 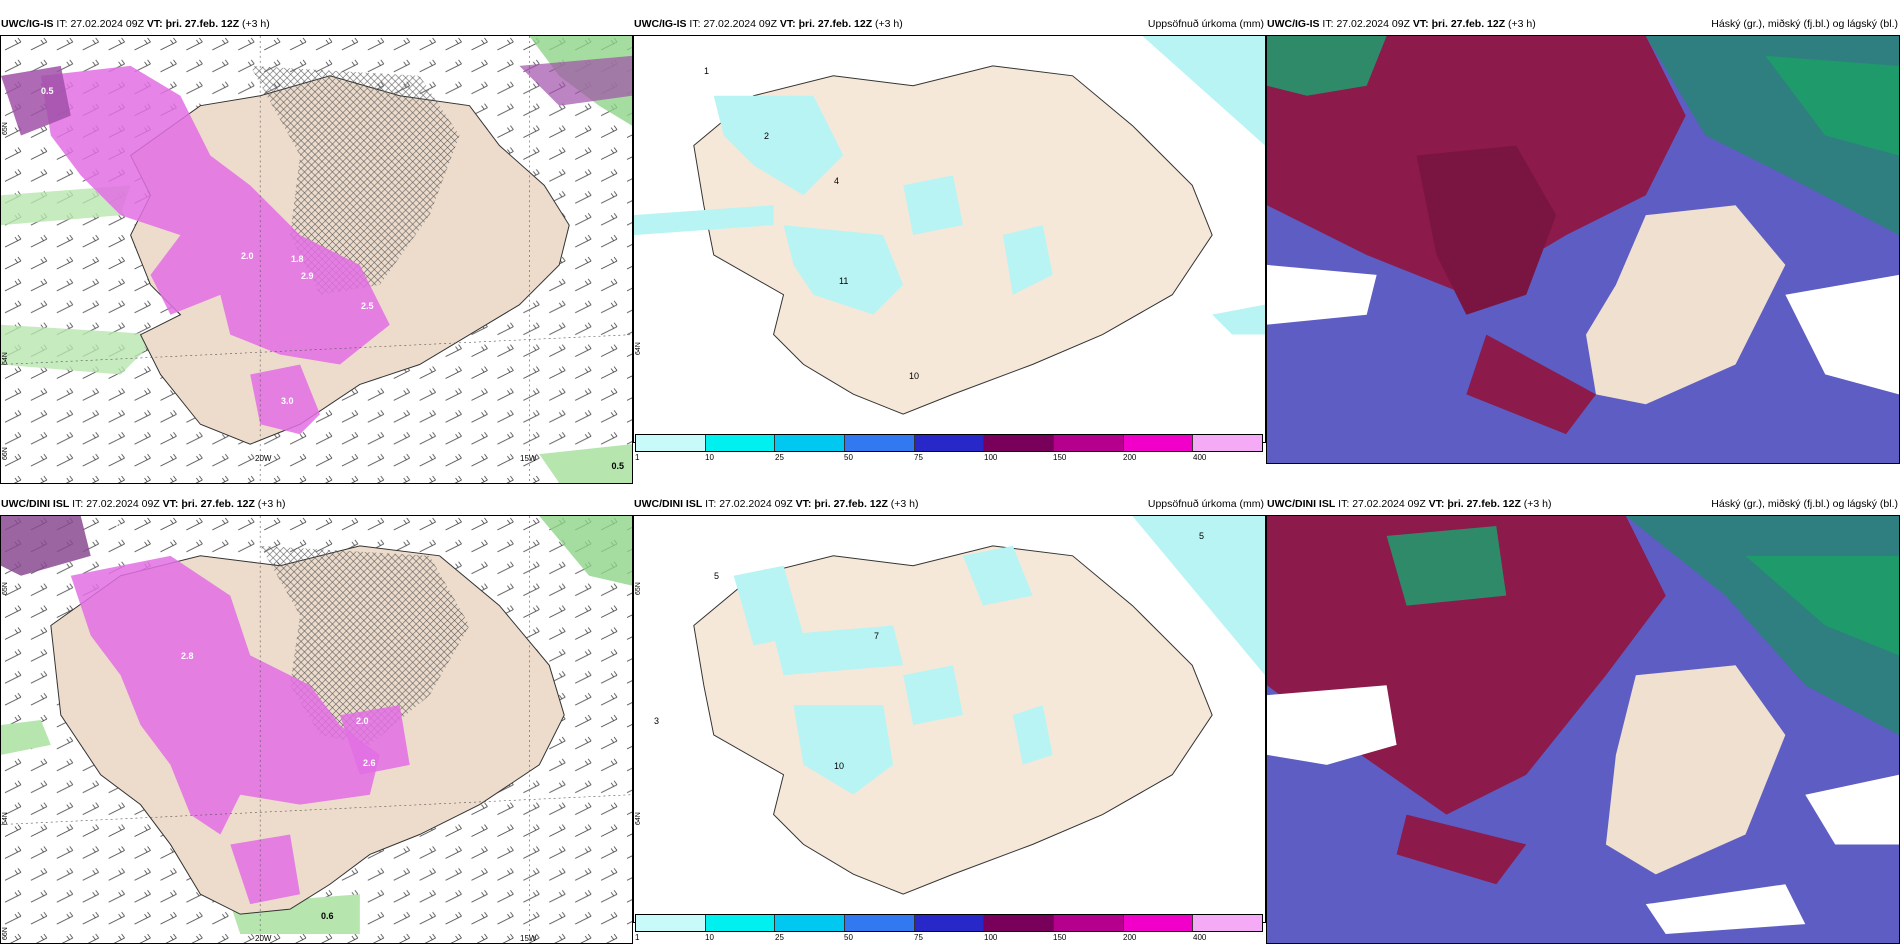 I want to click on corner-value: 0.5, so click(x=617, y=466).